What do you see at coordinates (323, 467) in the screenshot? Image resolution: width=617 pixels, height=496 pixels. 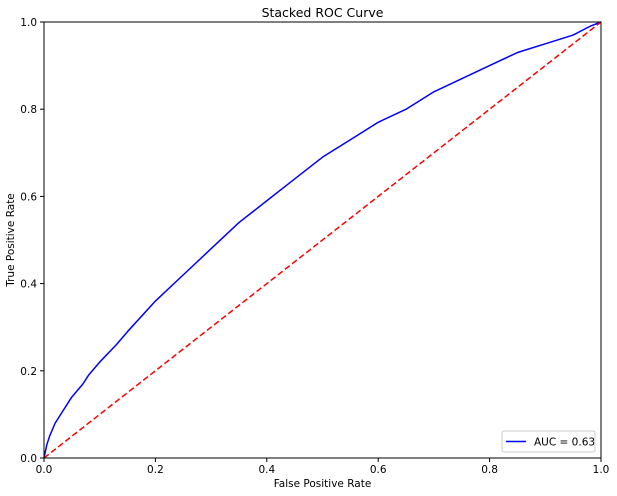 I see `x-axis: 0.0 0.2 0.4 0.6 0.8 1.0` at bounding box center [323, 467].